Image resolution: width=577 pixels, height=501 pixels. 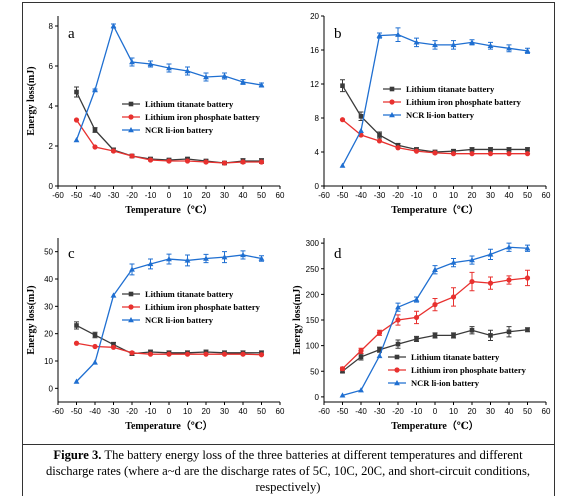 I want to click on y-tick-label: 150, so click(x=313, y=320).